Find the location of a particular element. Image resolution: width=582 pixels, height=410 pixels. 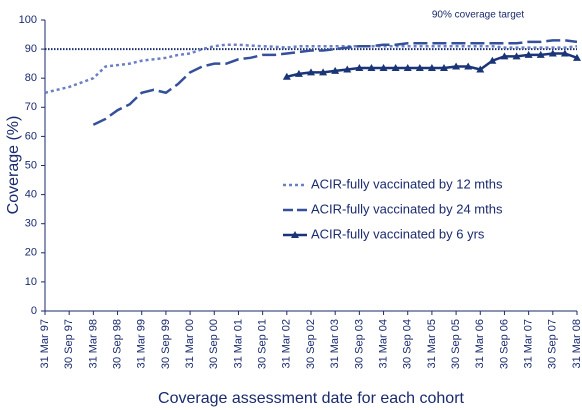

x-tick-label: 31 Mar 99 is located at coordinates (142, 344).